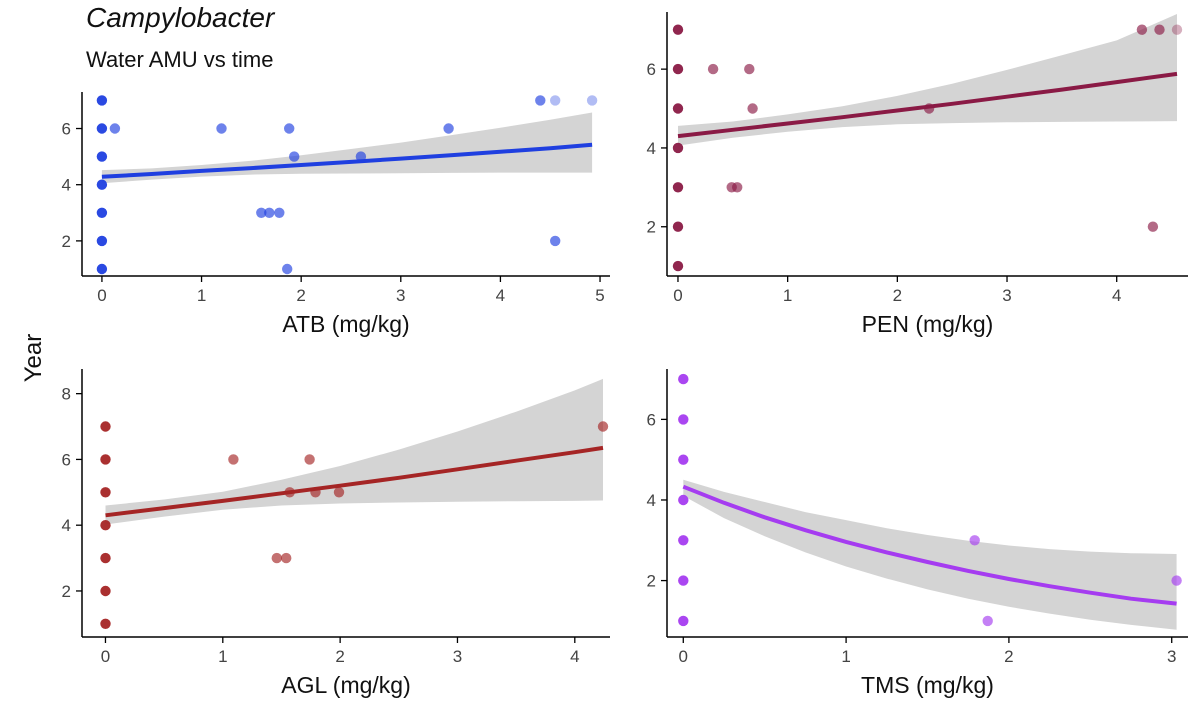 This screenshot has height=706, width=1193. What do you see at coordinates (651, 419) in the screenshot?
I see `y-tick-label-tms-6: 6` at bounding box center [651, 419].